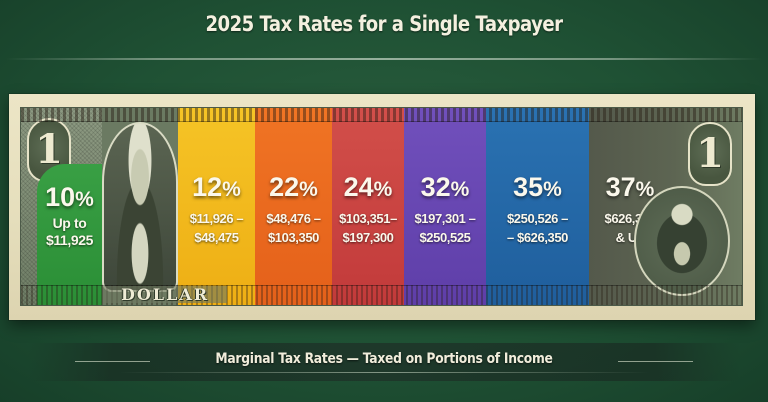 The height and width of the screenshot is (402, 768). I want to click on washington-portrait-icon, so click(140, 207).